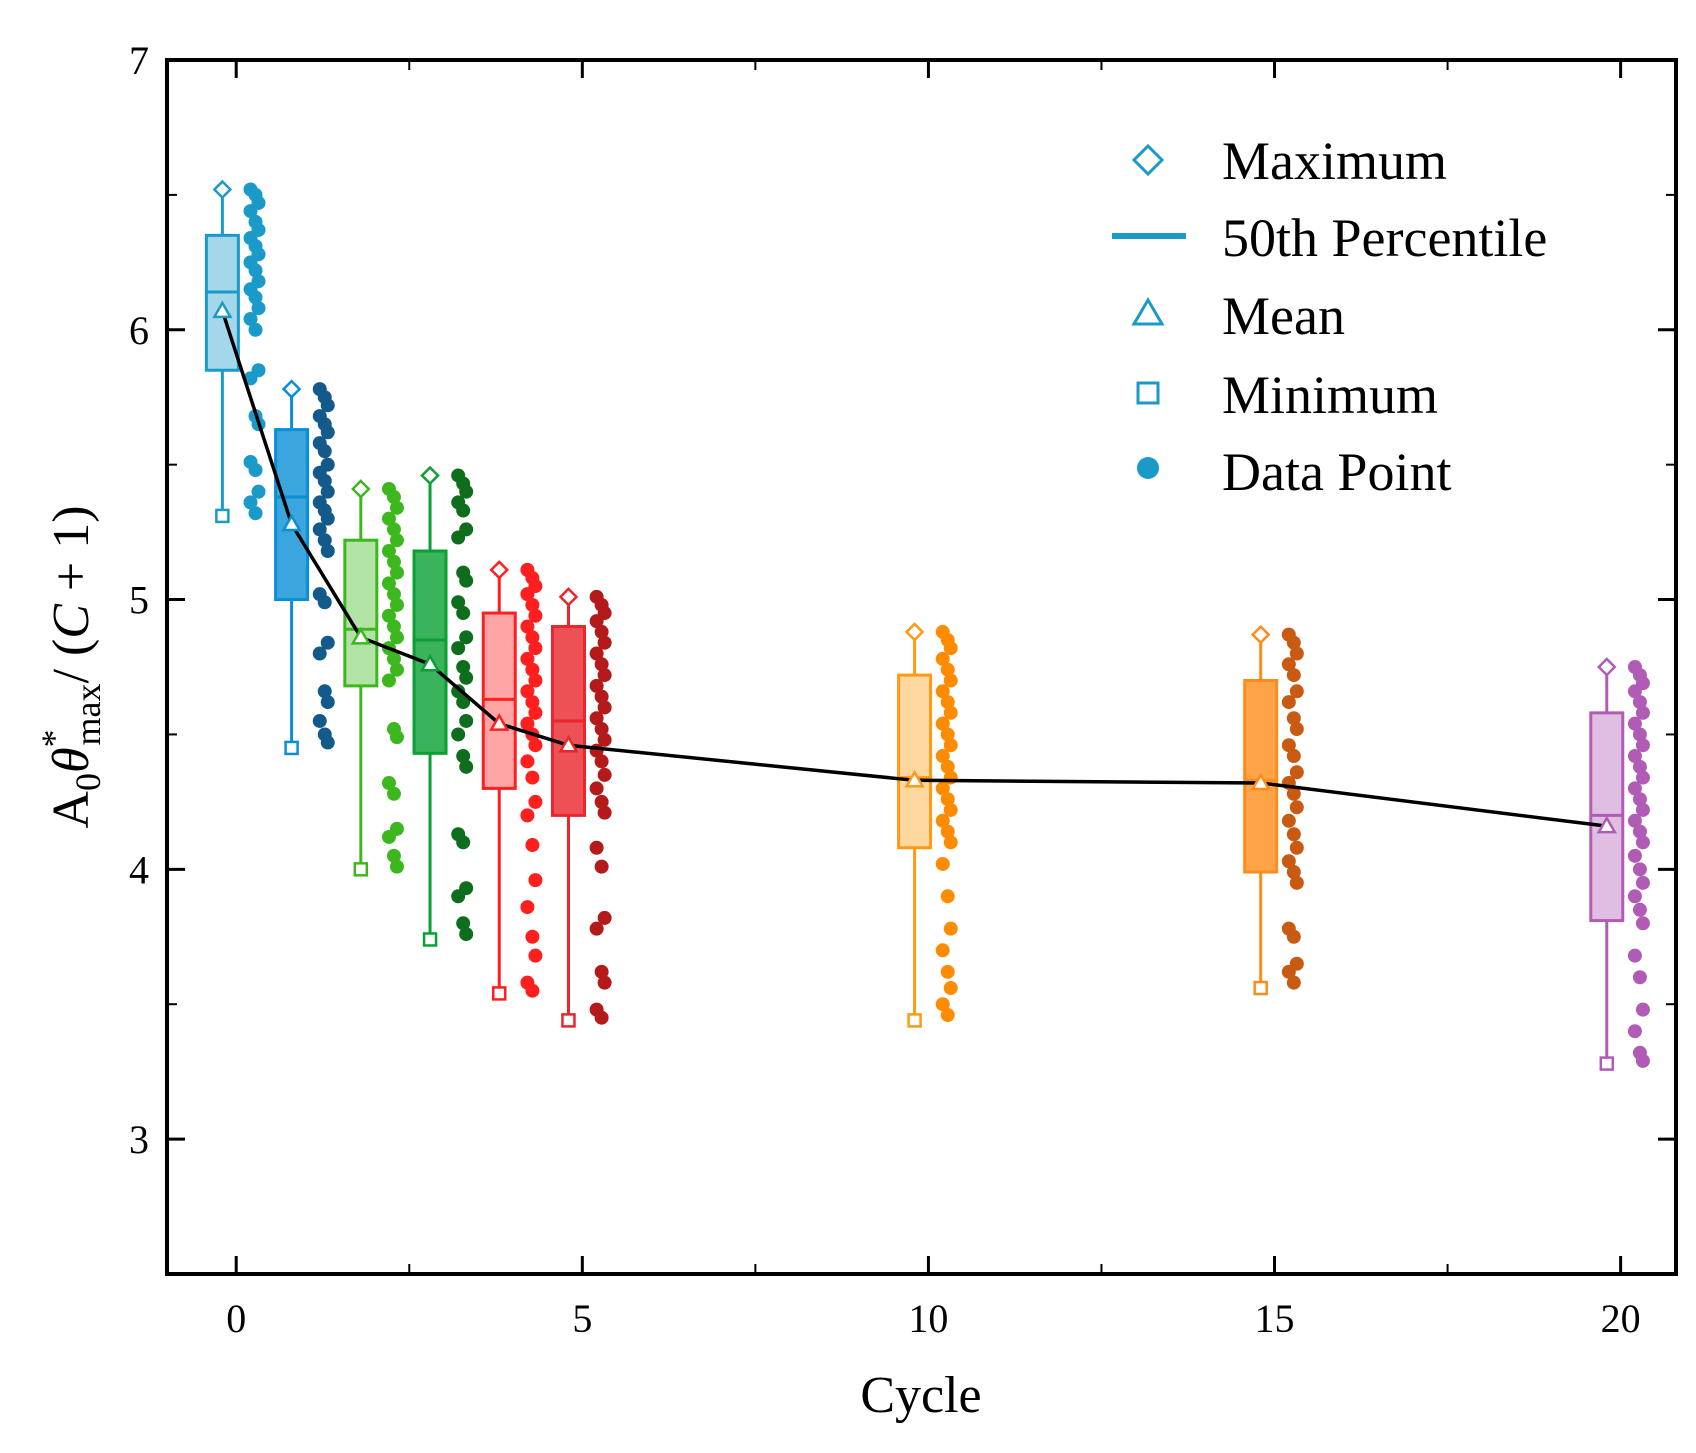  I want to click on y-tick-label: 7, so click(139, 60).